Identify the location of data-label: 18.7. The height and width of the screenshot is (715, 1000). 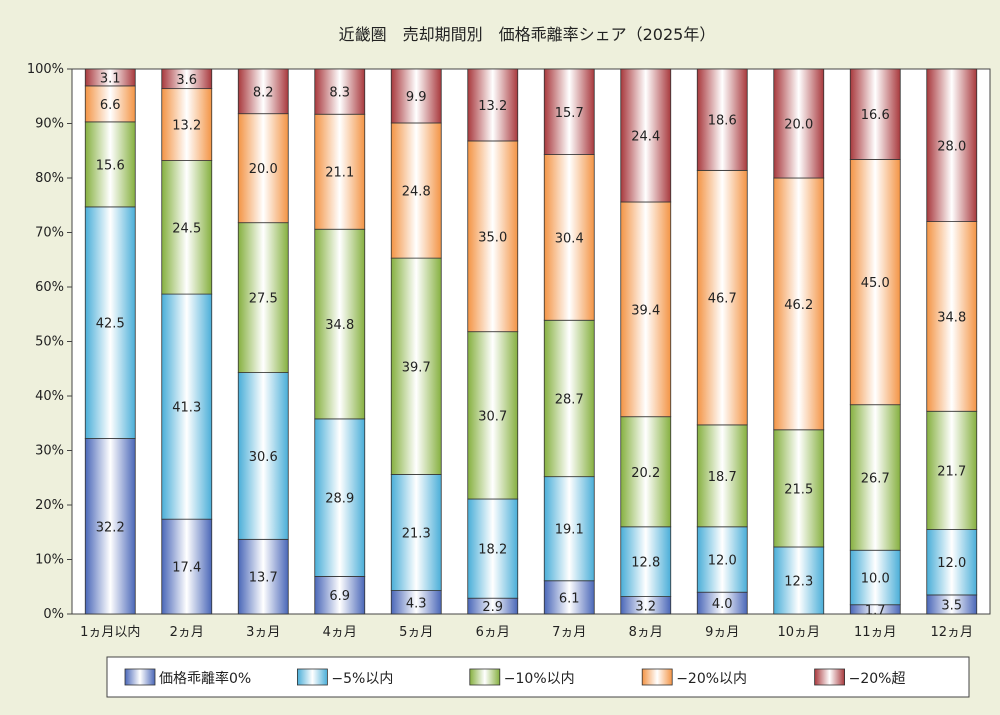
(722, 477).